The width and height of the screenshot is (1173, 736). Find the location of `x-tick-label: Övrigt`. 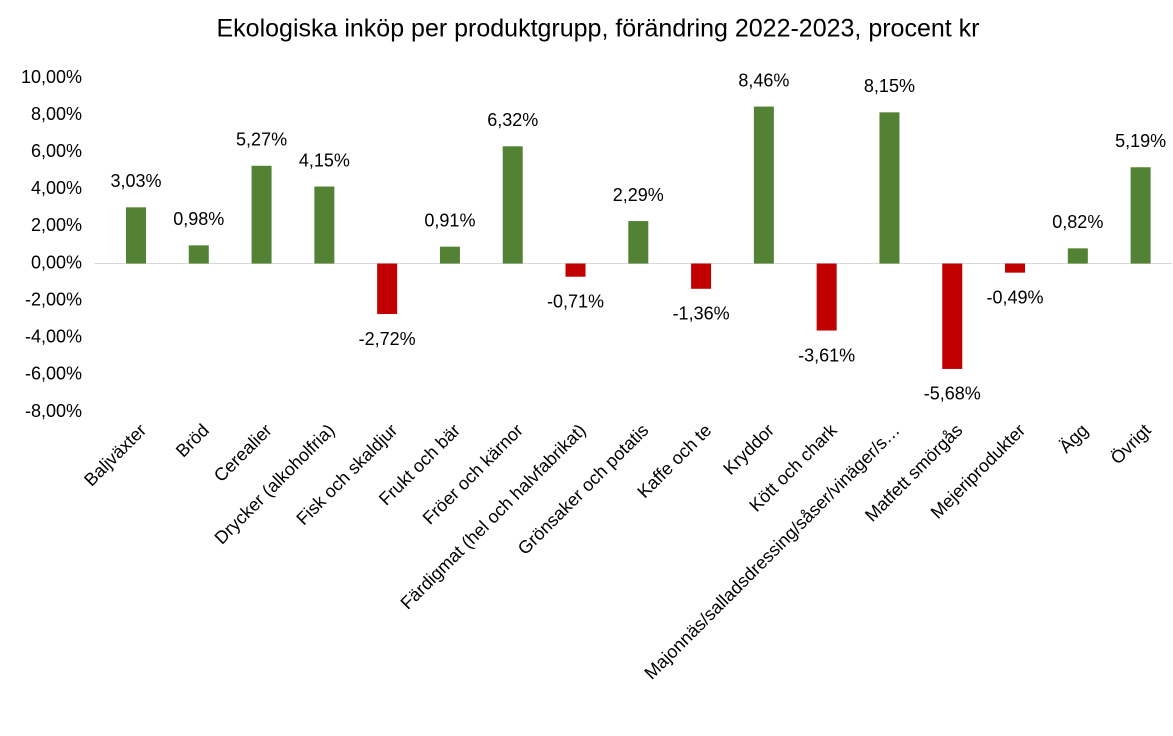

x-tick-label: Övrigt is located at coordinates (1131, 444).